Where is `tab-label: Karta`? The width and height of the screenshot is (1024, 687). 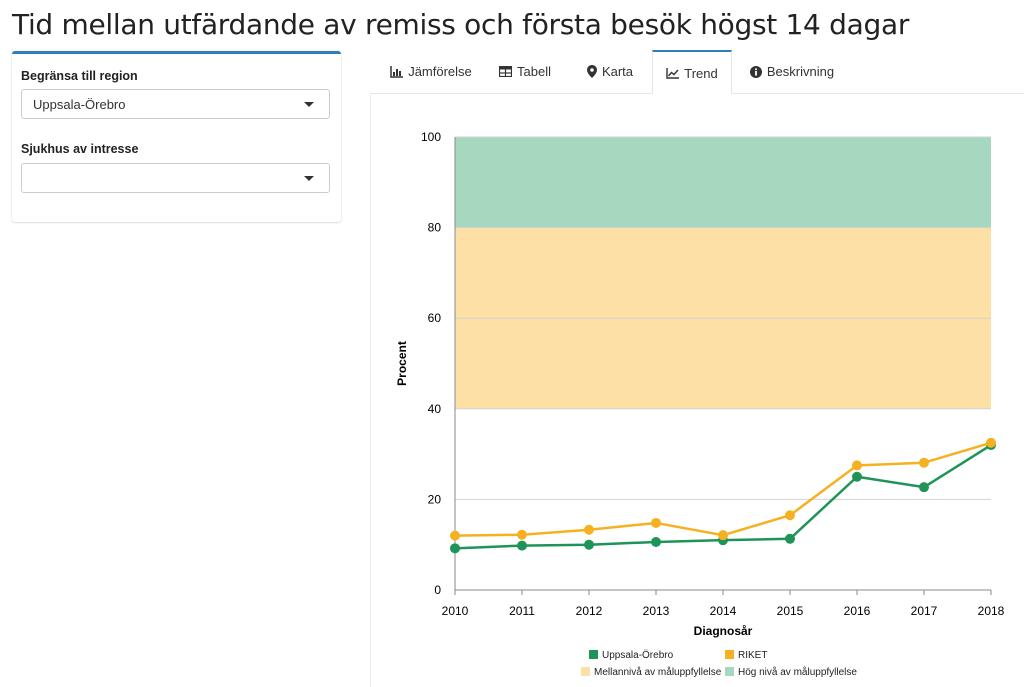
tab-label: Karta is located at coordinates (617, 71).